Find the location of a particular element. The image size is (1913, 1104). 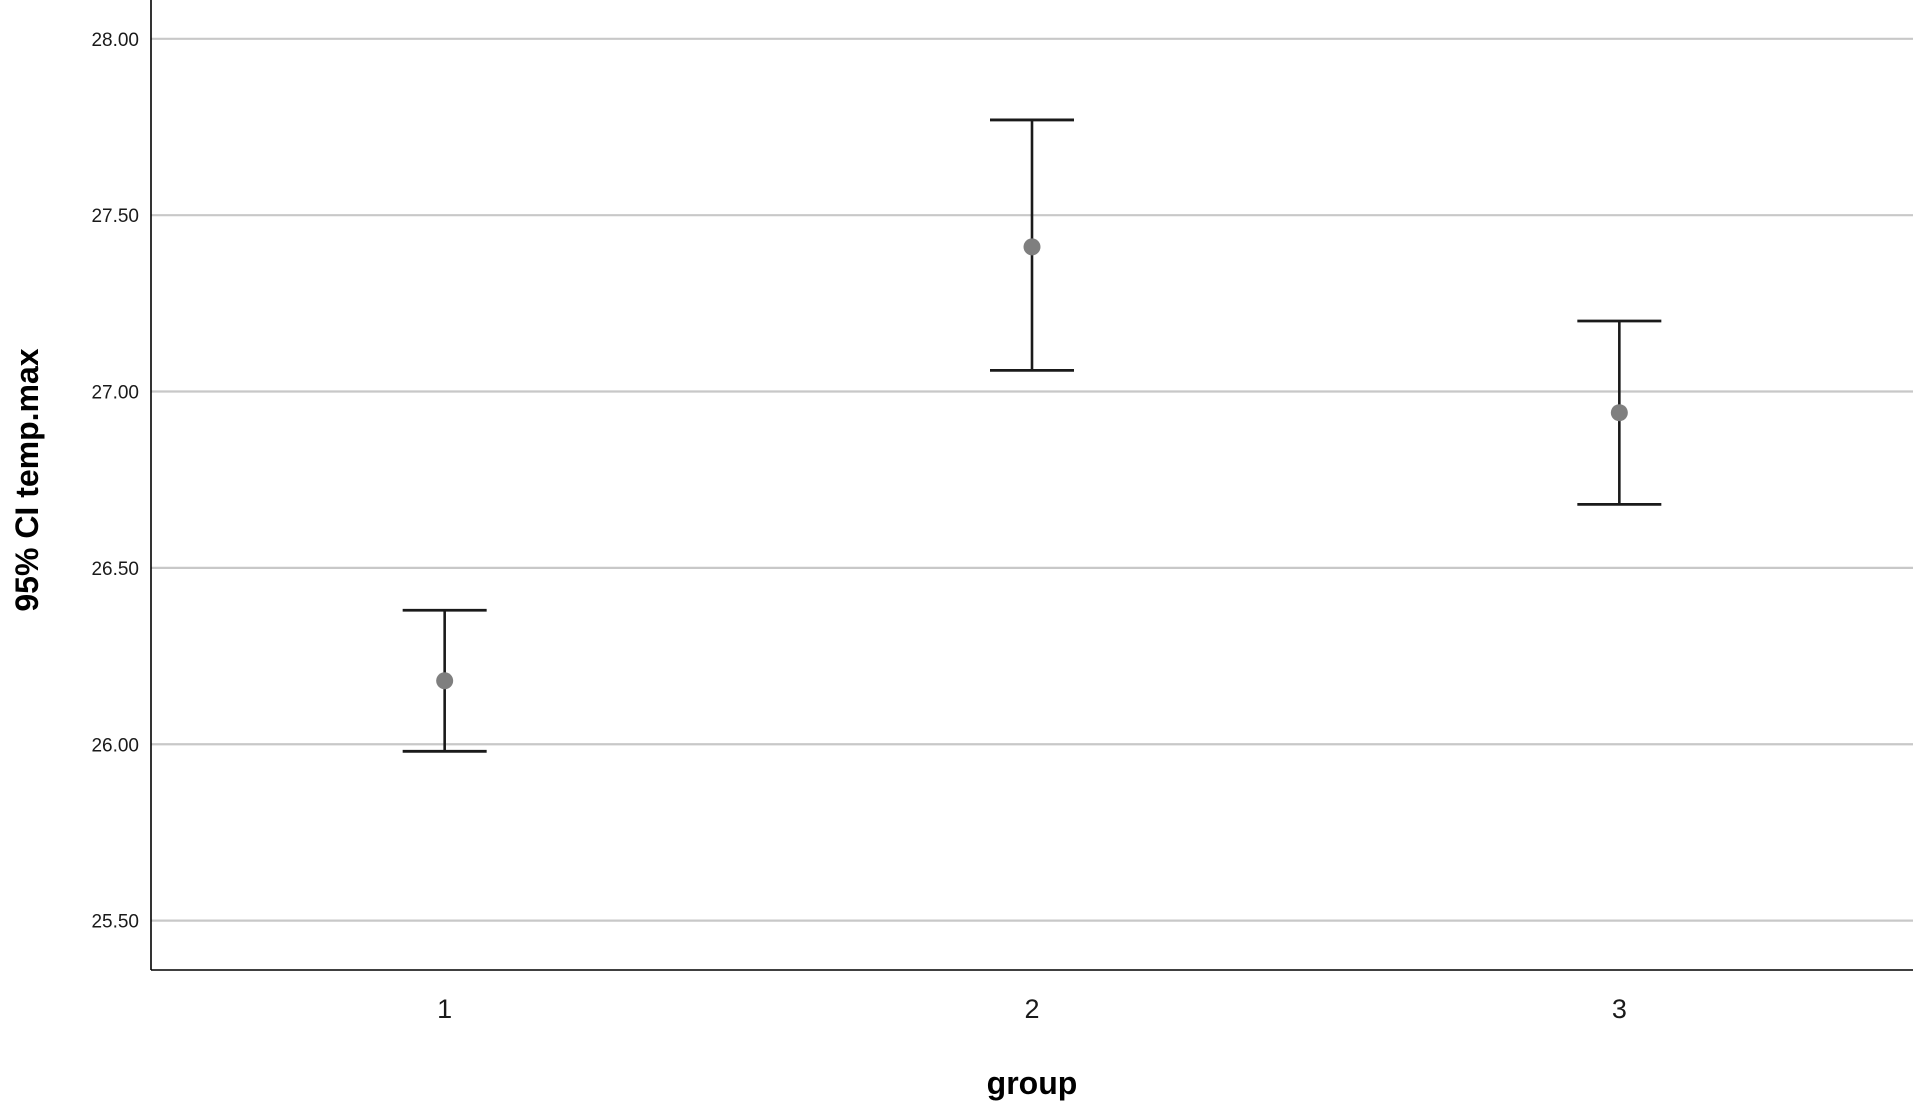

y-tick-labels: 25.50 26.00 26.50 27.00 27.50 28.00 is located at coordinates (115, 481).